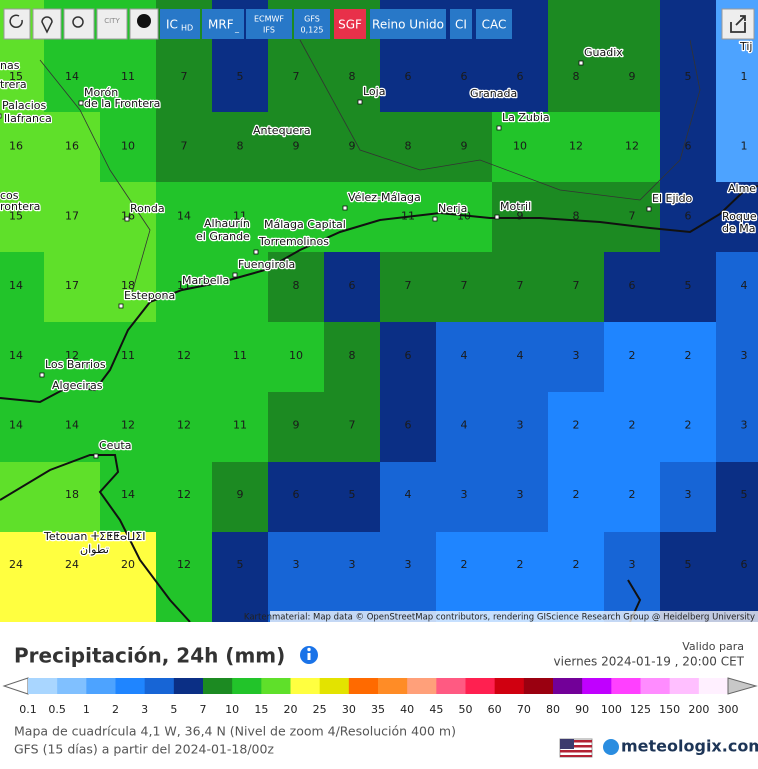 This screenshot has width=758, height=769. Describe the element at coordinates (72, 564) in the screenshot. I see `grid-value: 24` at that location.